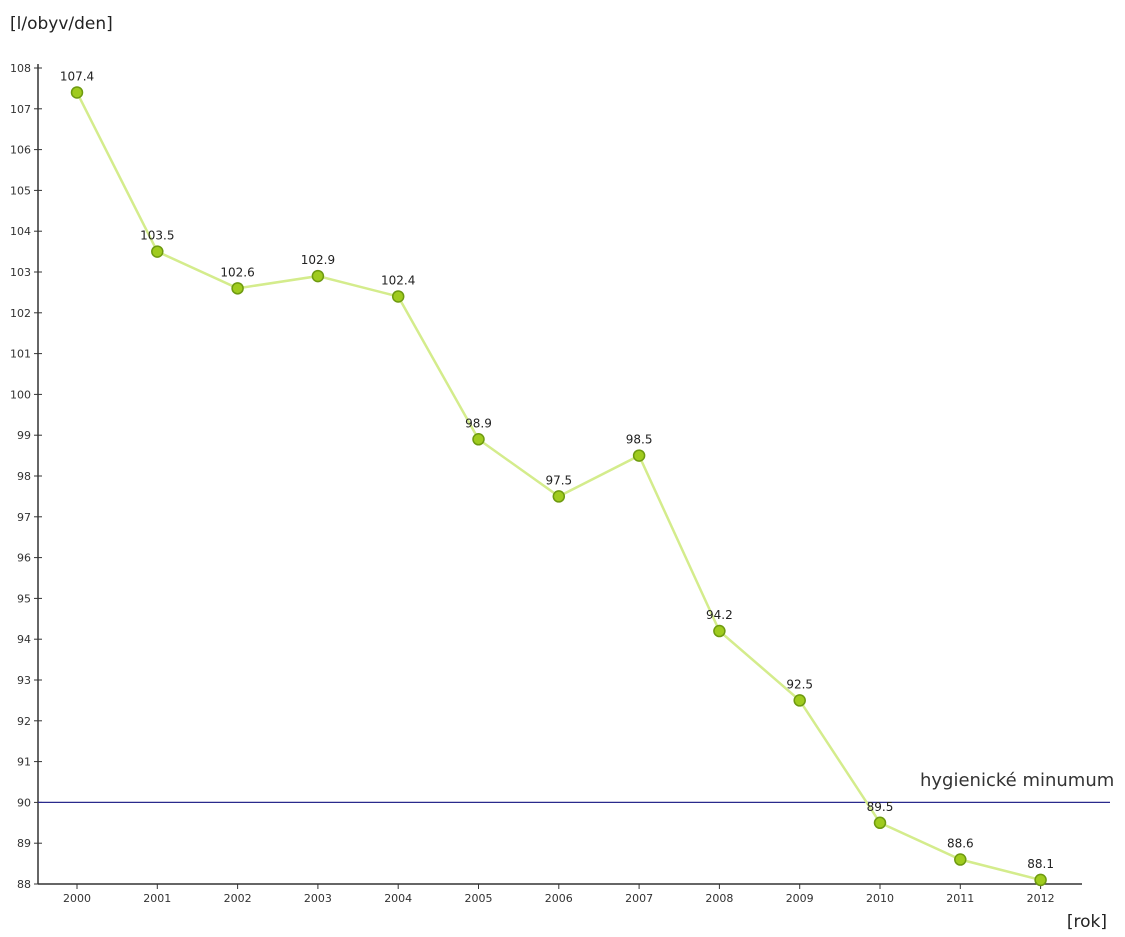  I want to click on y-tick-label: 90, so click(24, 802).